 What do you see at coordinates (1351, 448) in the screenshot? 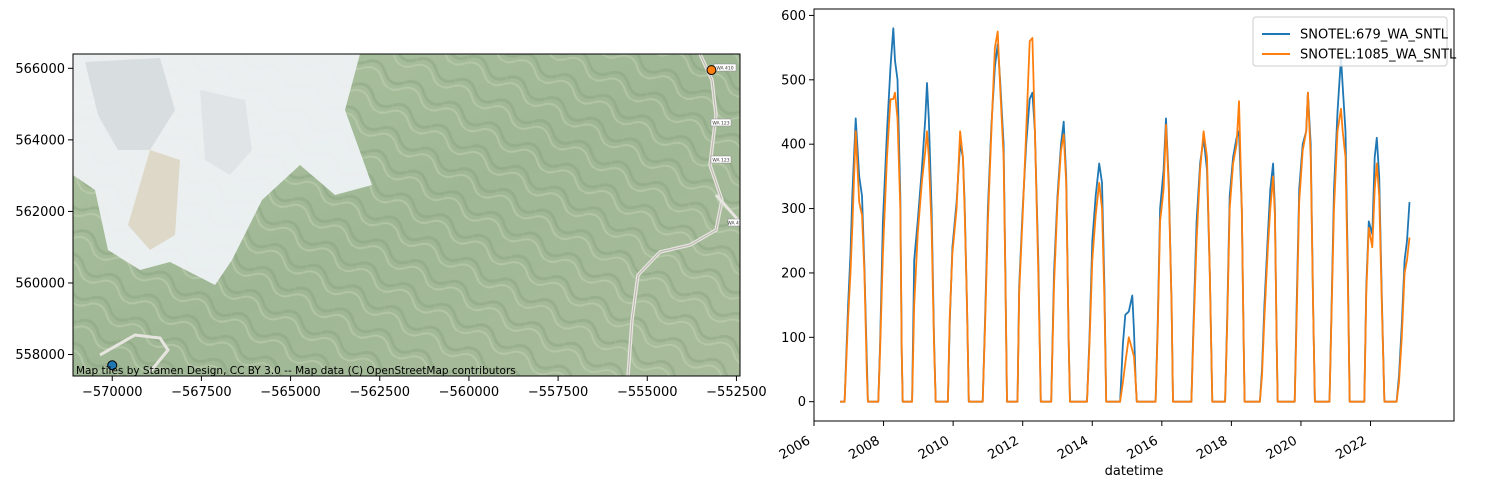
I see `x-tick-label: 2022` at bounding box center [1351, 448].